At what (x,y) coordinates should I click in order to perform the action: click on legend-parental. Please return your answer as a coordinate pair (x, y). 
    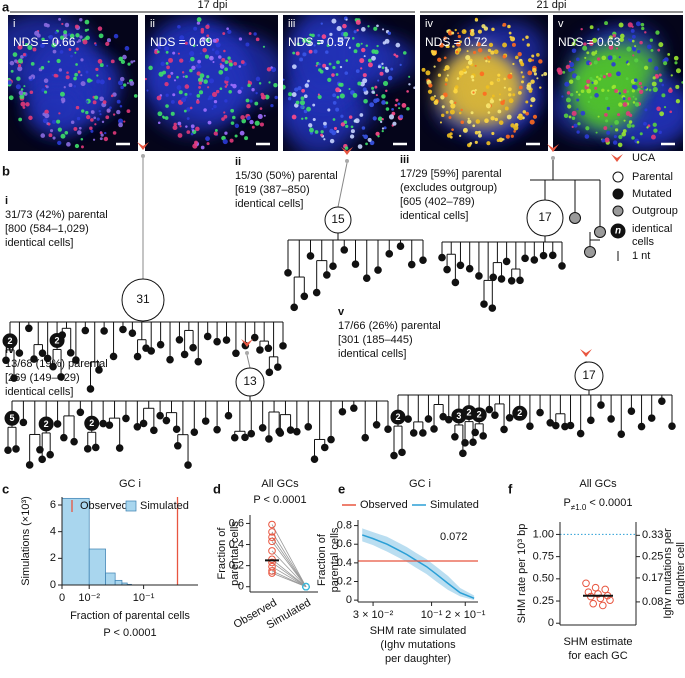
    Looking at the image, I should click on (618, 177).